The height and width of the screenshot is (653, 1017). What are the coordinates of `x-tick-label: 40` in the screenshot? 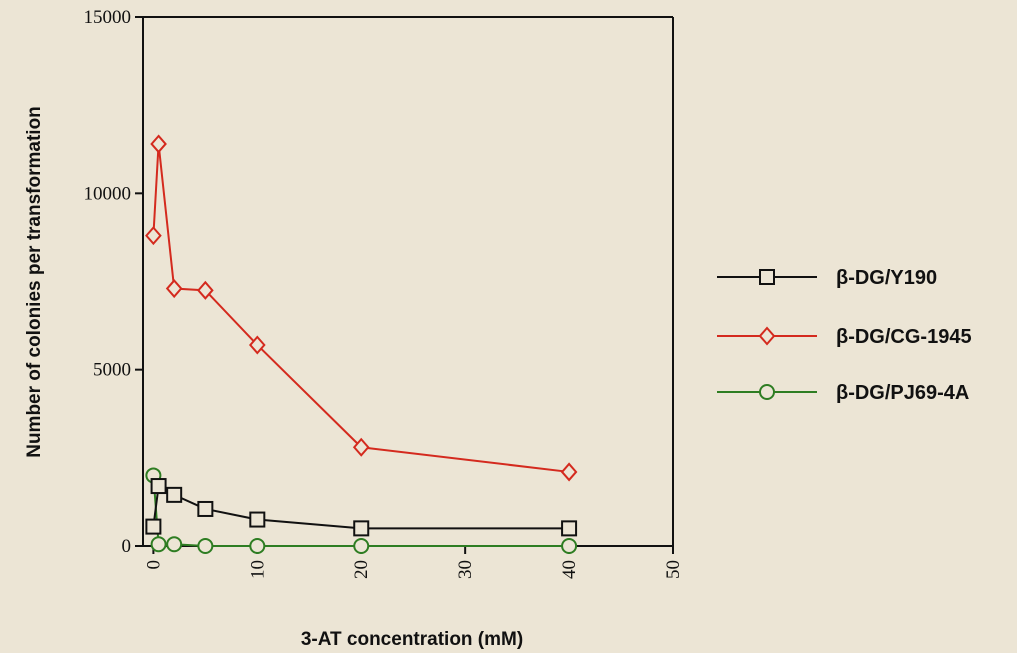 It's located at (569, 569).